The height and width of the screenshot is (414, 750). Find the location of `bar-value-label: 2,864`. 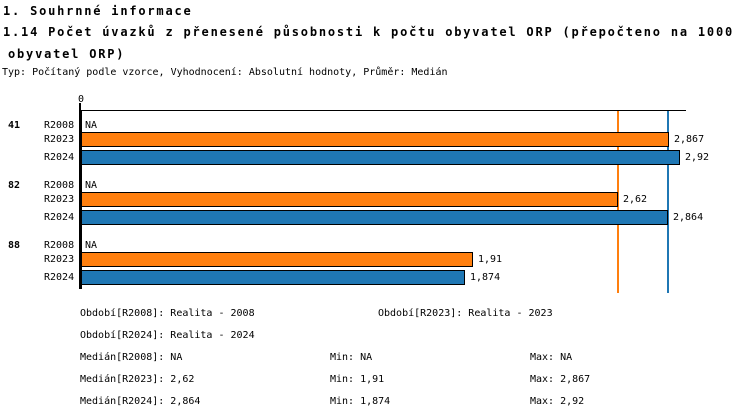

bar-value-label: 2,864 is located at coordinates (688, 217).